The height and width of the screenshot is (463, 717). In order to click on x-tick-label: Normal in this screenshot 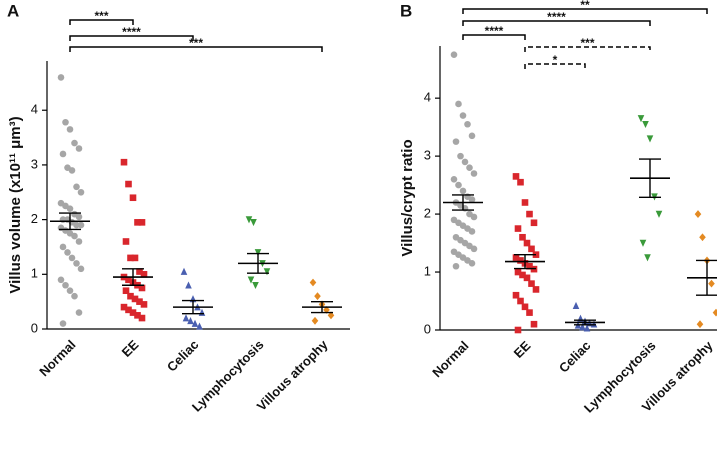, I will do `click(450, 359)`.